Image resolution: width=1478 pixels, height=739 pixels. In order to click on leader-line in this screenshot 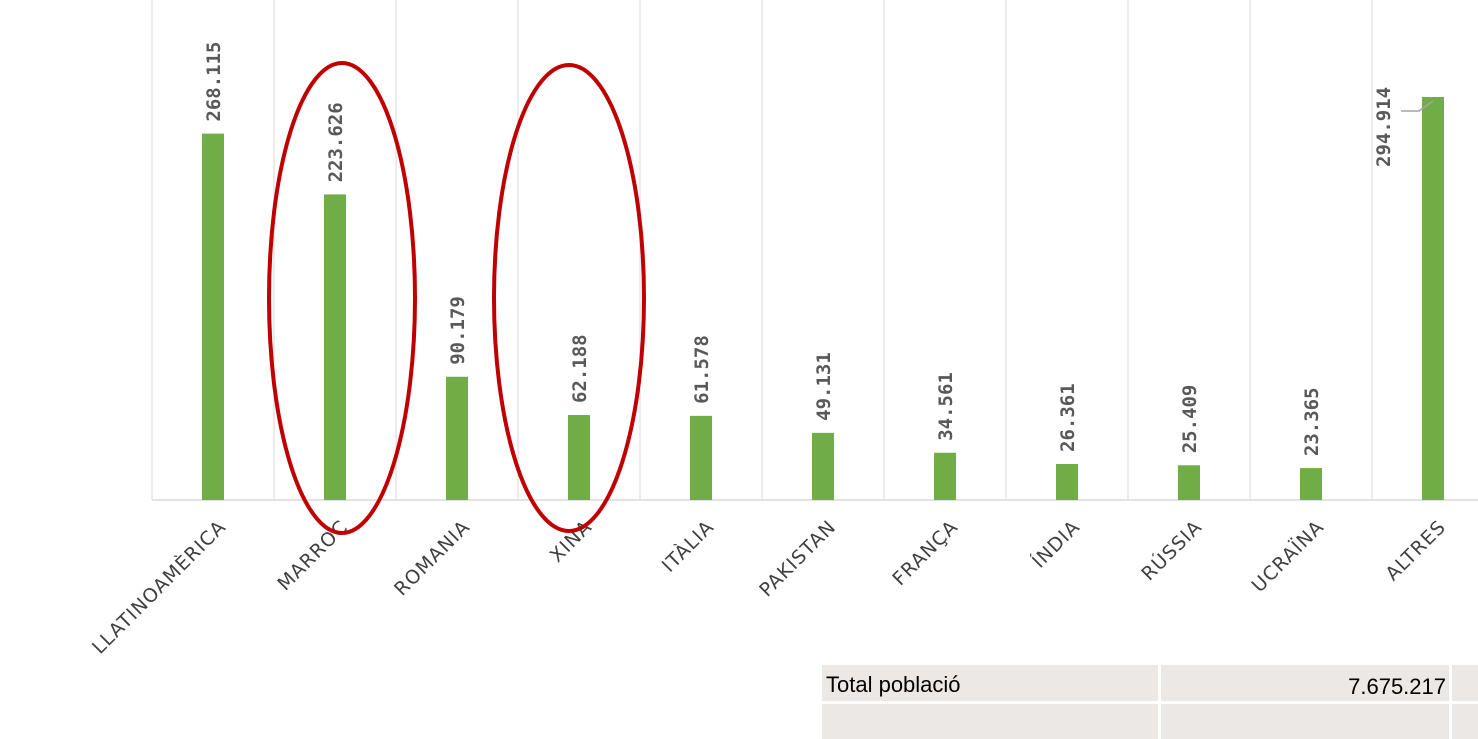, I will do `click(1417, 106)`.